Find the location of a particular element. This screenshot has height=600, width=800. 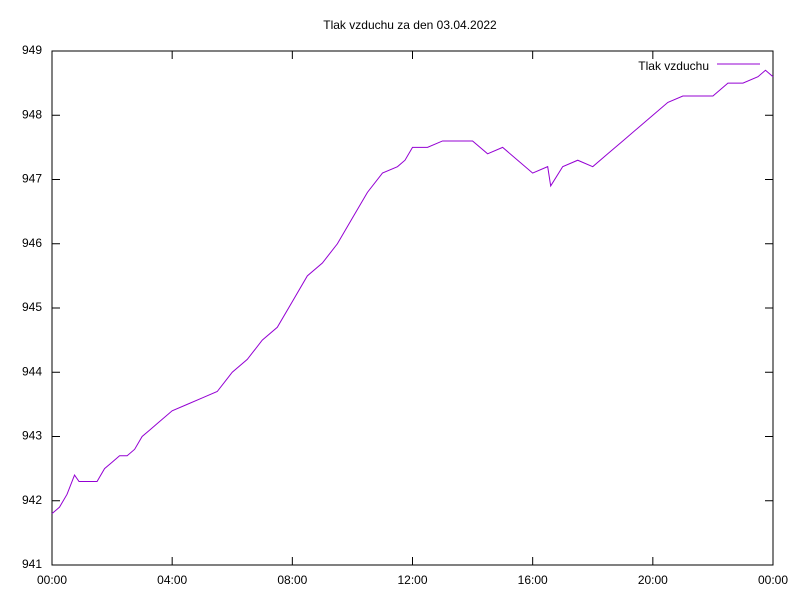

x-tick-label: 04:00 is located at coordinates (172, 580).